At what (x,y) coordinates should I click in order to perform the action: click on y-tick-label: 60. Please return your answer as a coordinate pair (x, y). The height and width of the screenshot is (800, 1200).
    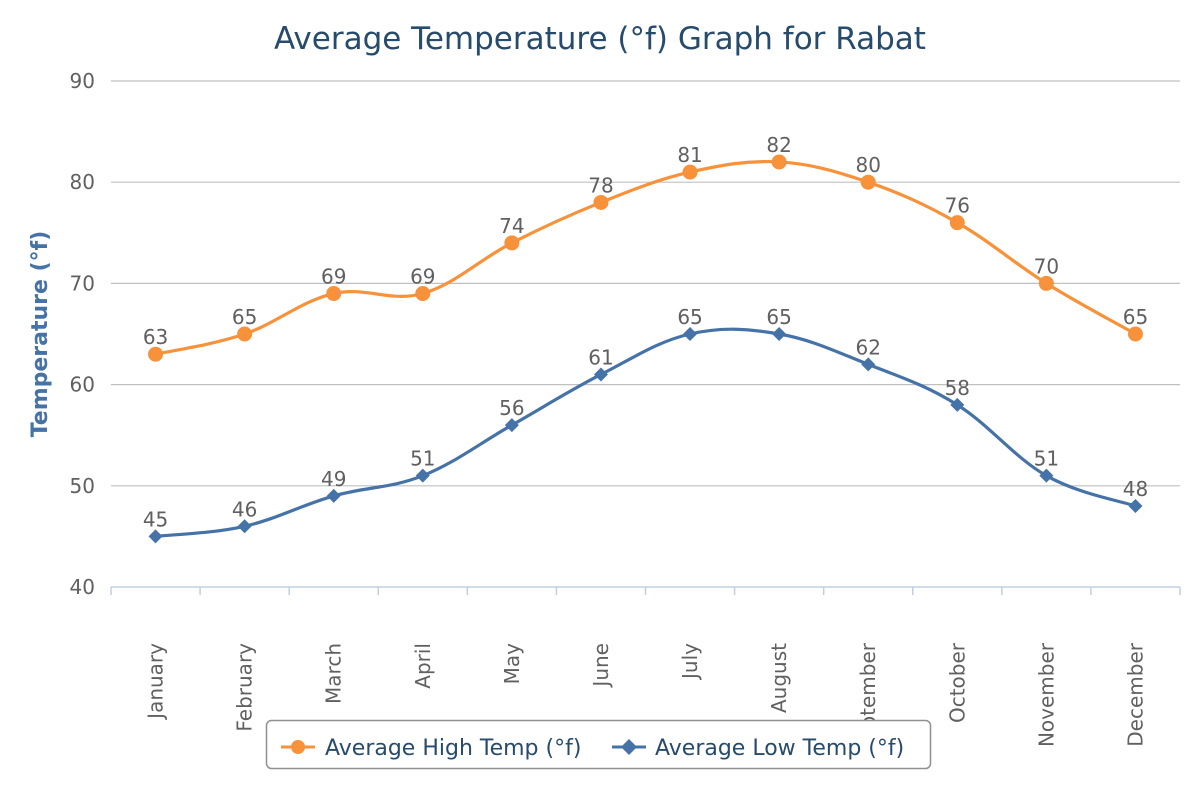
    Looking at the image, I should click on (82, 385).